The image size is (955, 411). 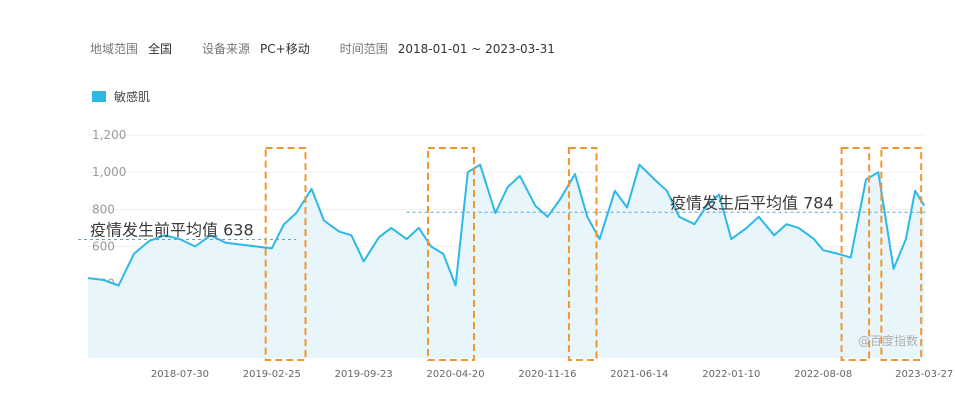 I want to click on x-tick-label: 2019-02-25, so click(x=272, y=374).